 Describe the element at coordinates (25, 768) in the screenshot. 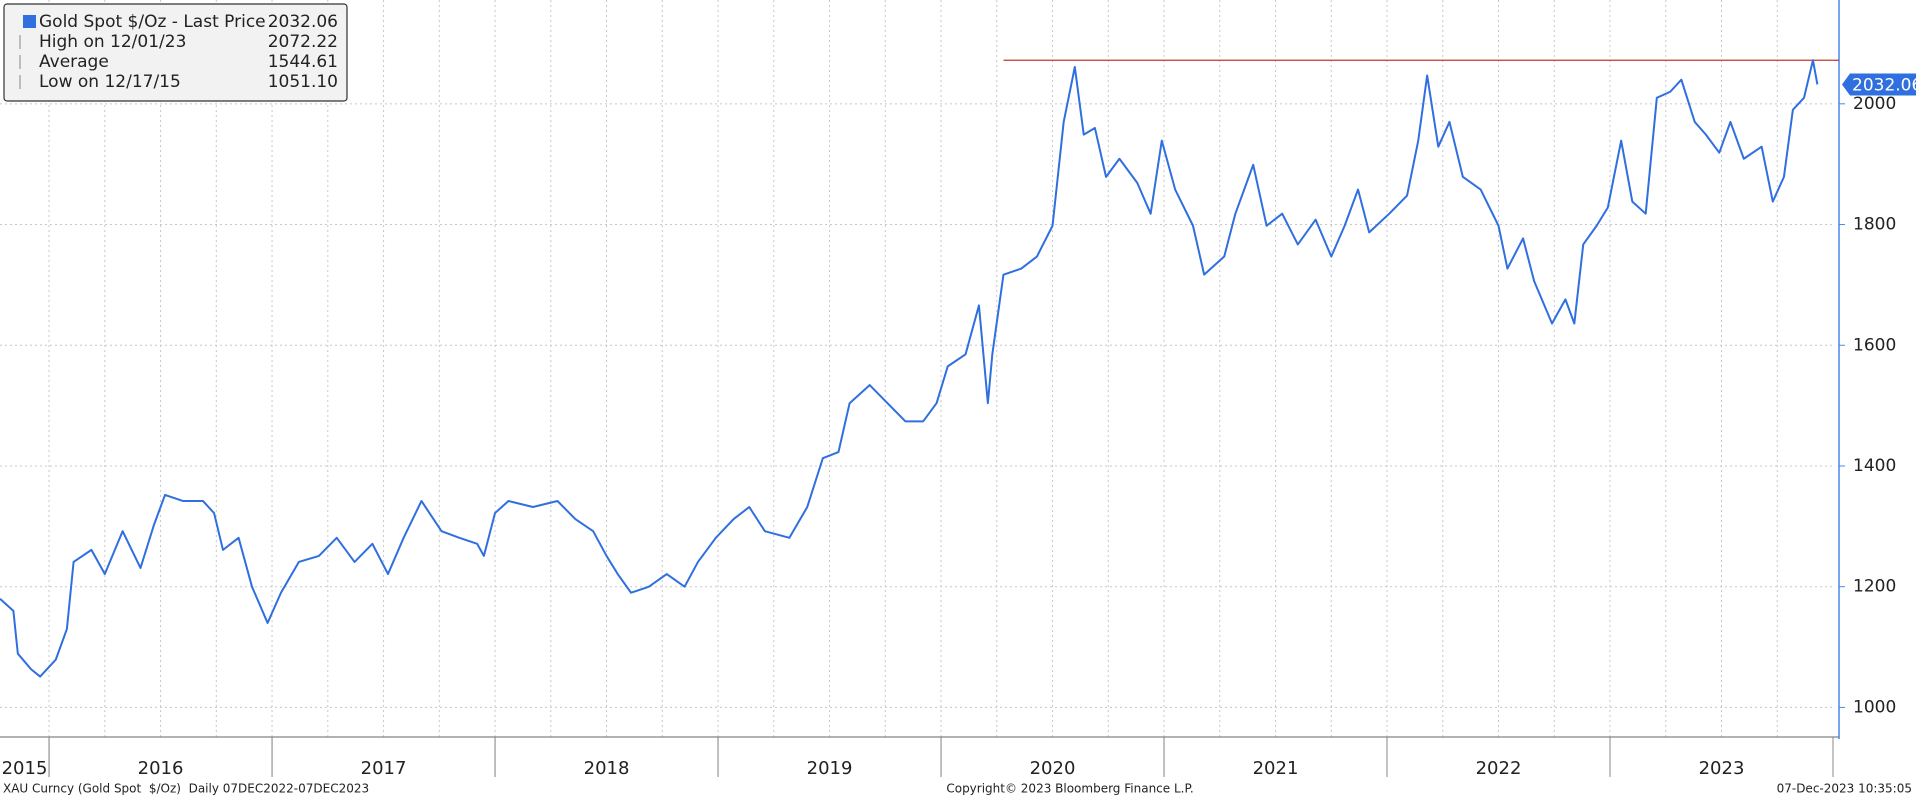

I see `x-tick-label: 2015` at that location.